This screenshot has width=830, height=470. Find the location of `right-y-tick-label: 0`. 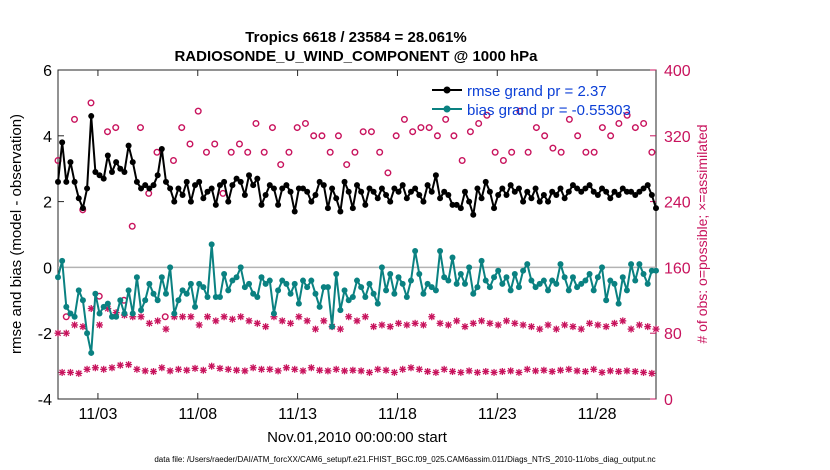

right-y-tick-label: 0 is located at coordinates (668, 400).